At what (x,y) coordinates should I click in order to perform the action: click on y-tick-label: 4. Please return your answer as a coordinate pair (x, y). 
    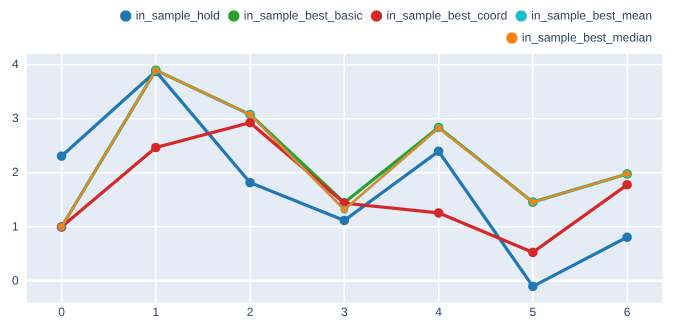
    Looking at the image, I should click on (15, 64).